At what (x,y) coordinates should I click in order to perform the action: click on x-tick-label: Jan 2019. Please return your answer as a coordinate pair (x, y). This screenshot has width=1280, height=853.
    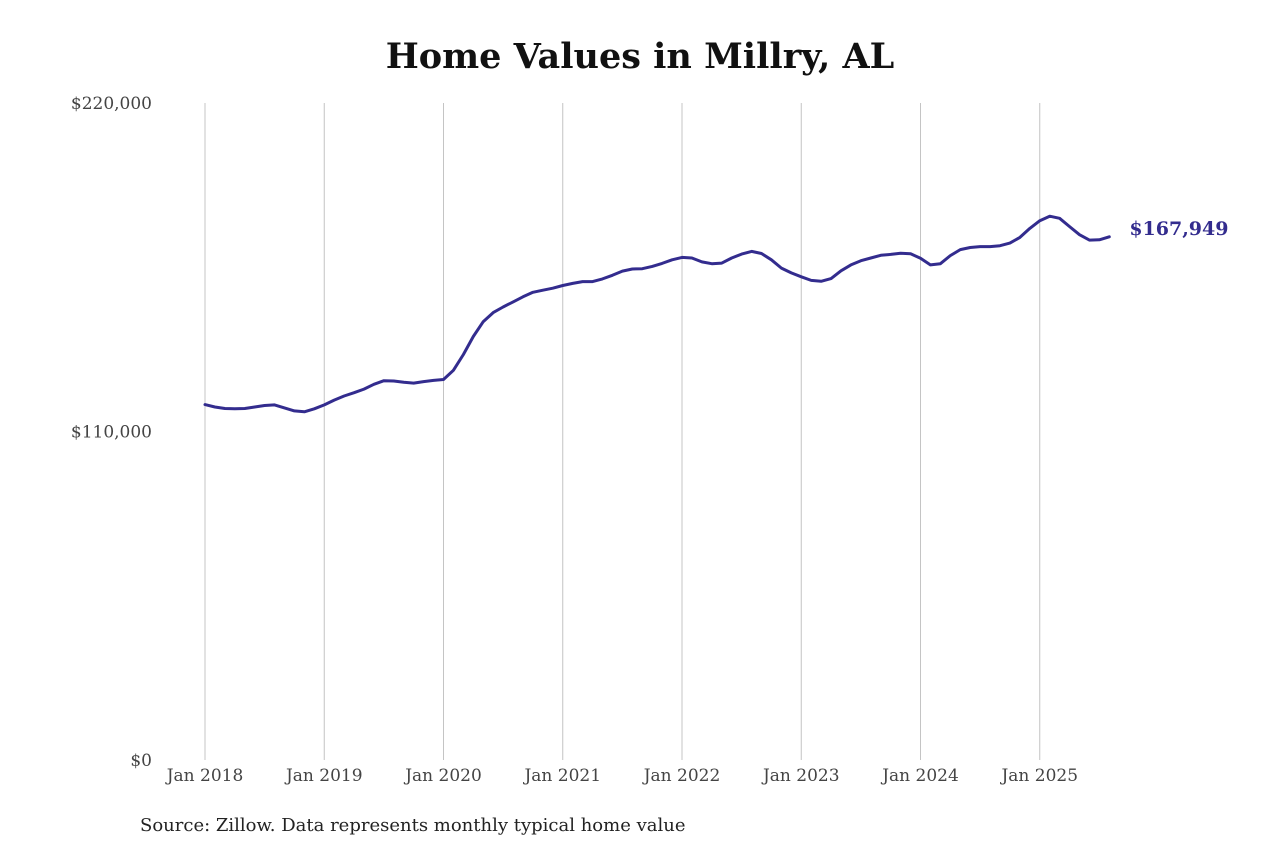
    Looking at the image, I should click on (323, 776).